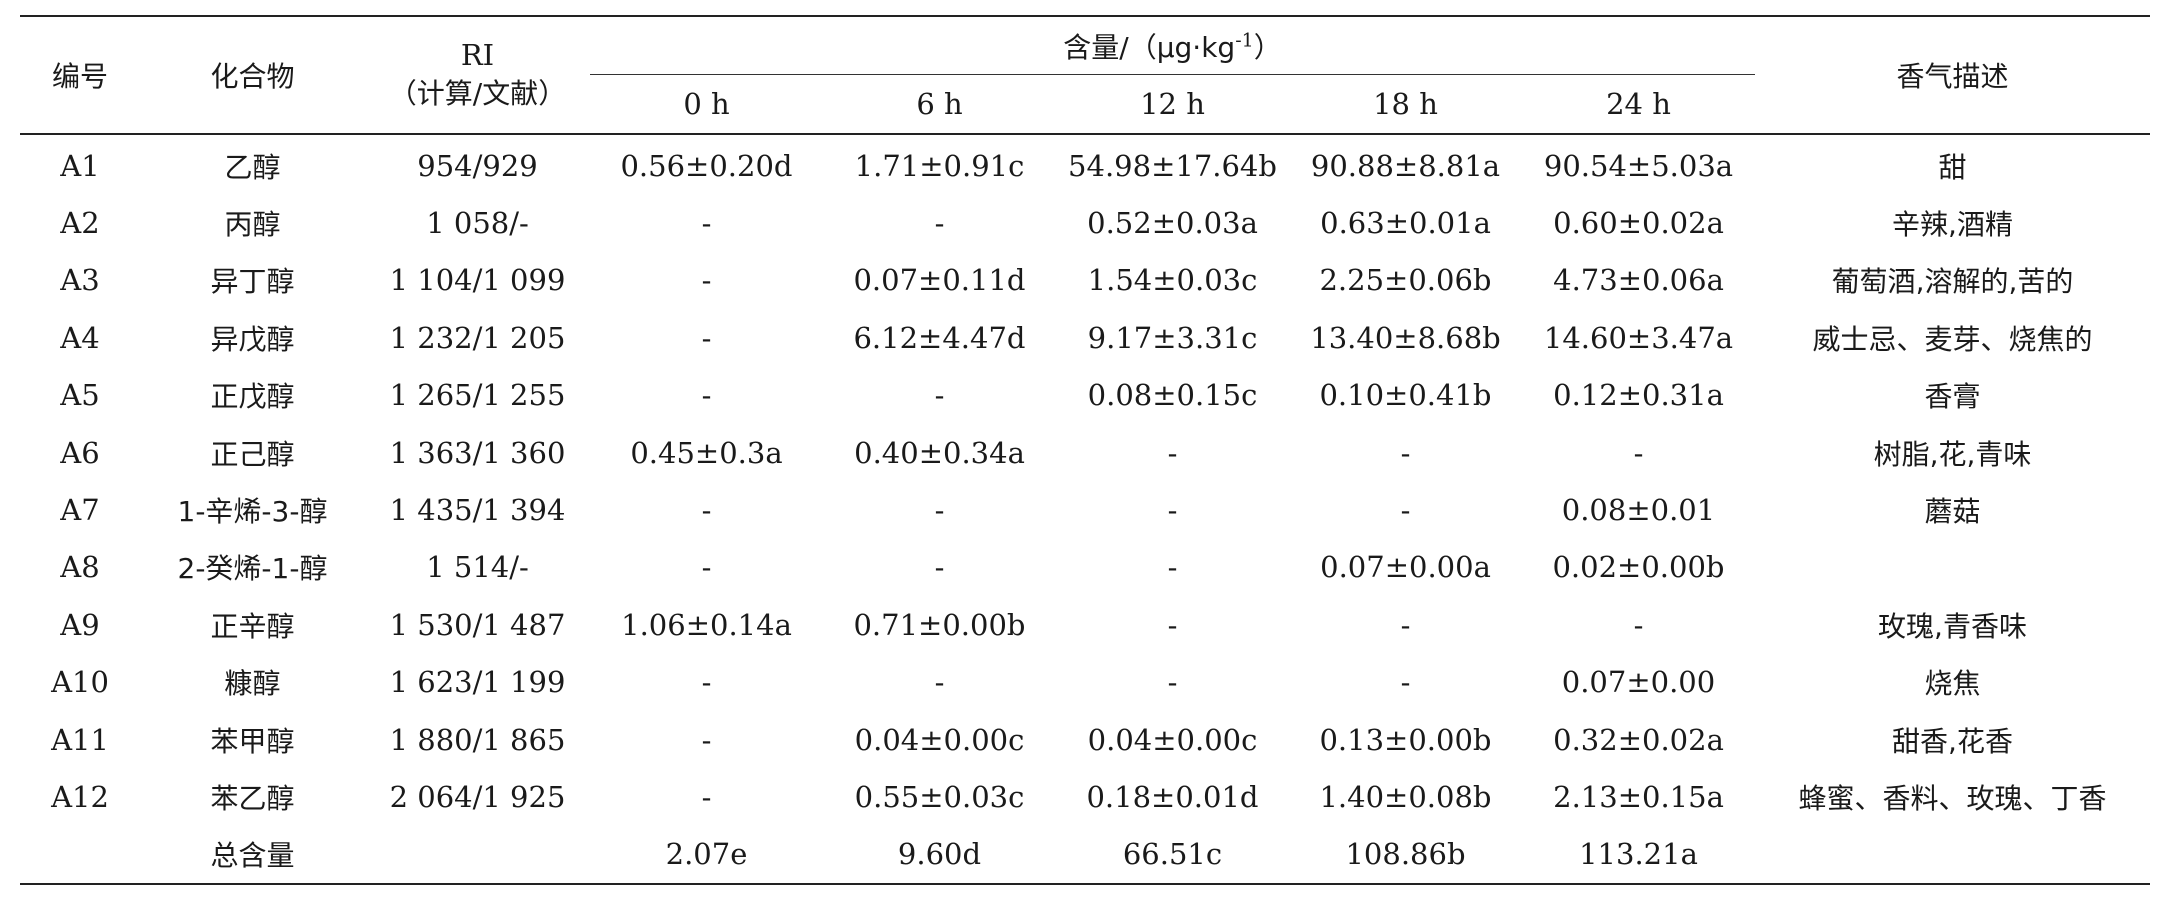 The image size is (2159, 897). What do you see at coordinates (1638, 395) in the screenshot?
I see `row-value-4: 0.12±0.31a` at bounding box center [1638, 395].